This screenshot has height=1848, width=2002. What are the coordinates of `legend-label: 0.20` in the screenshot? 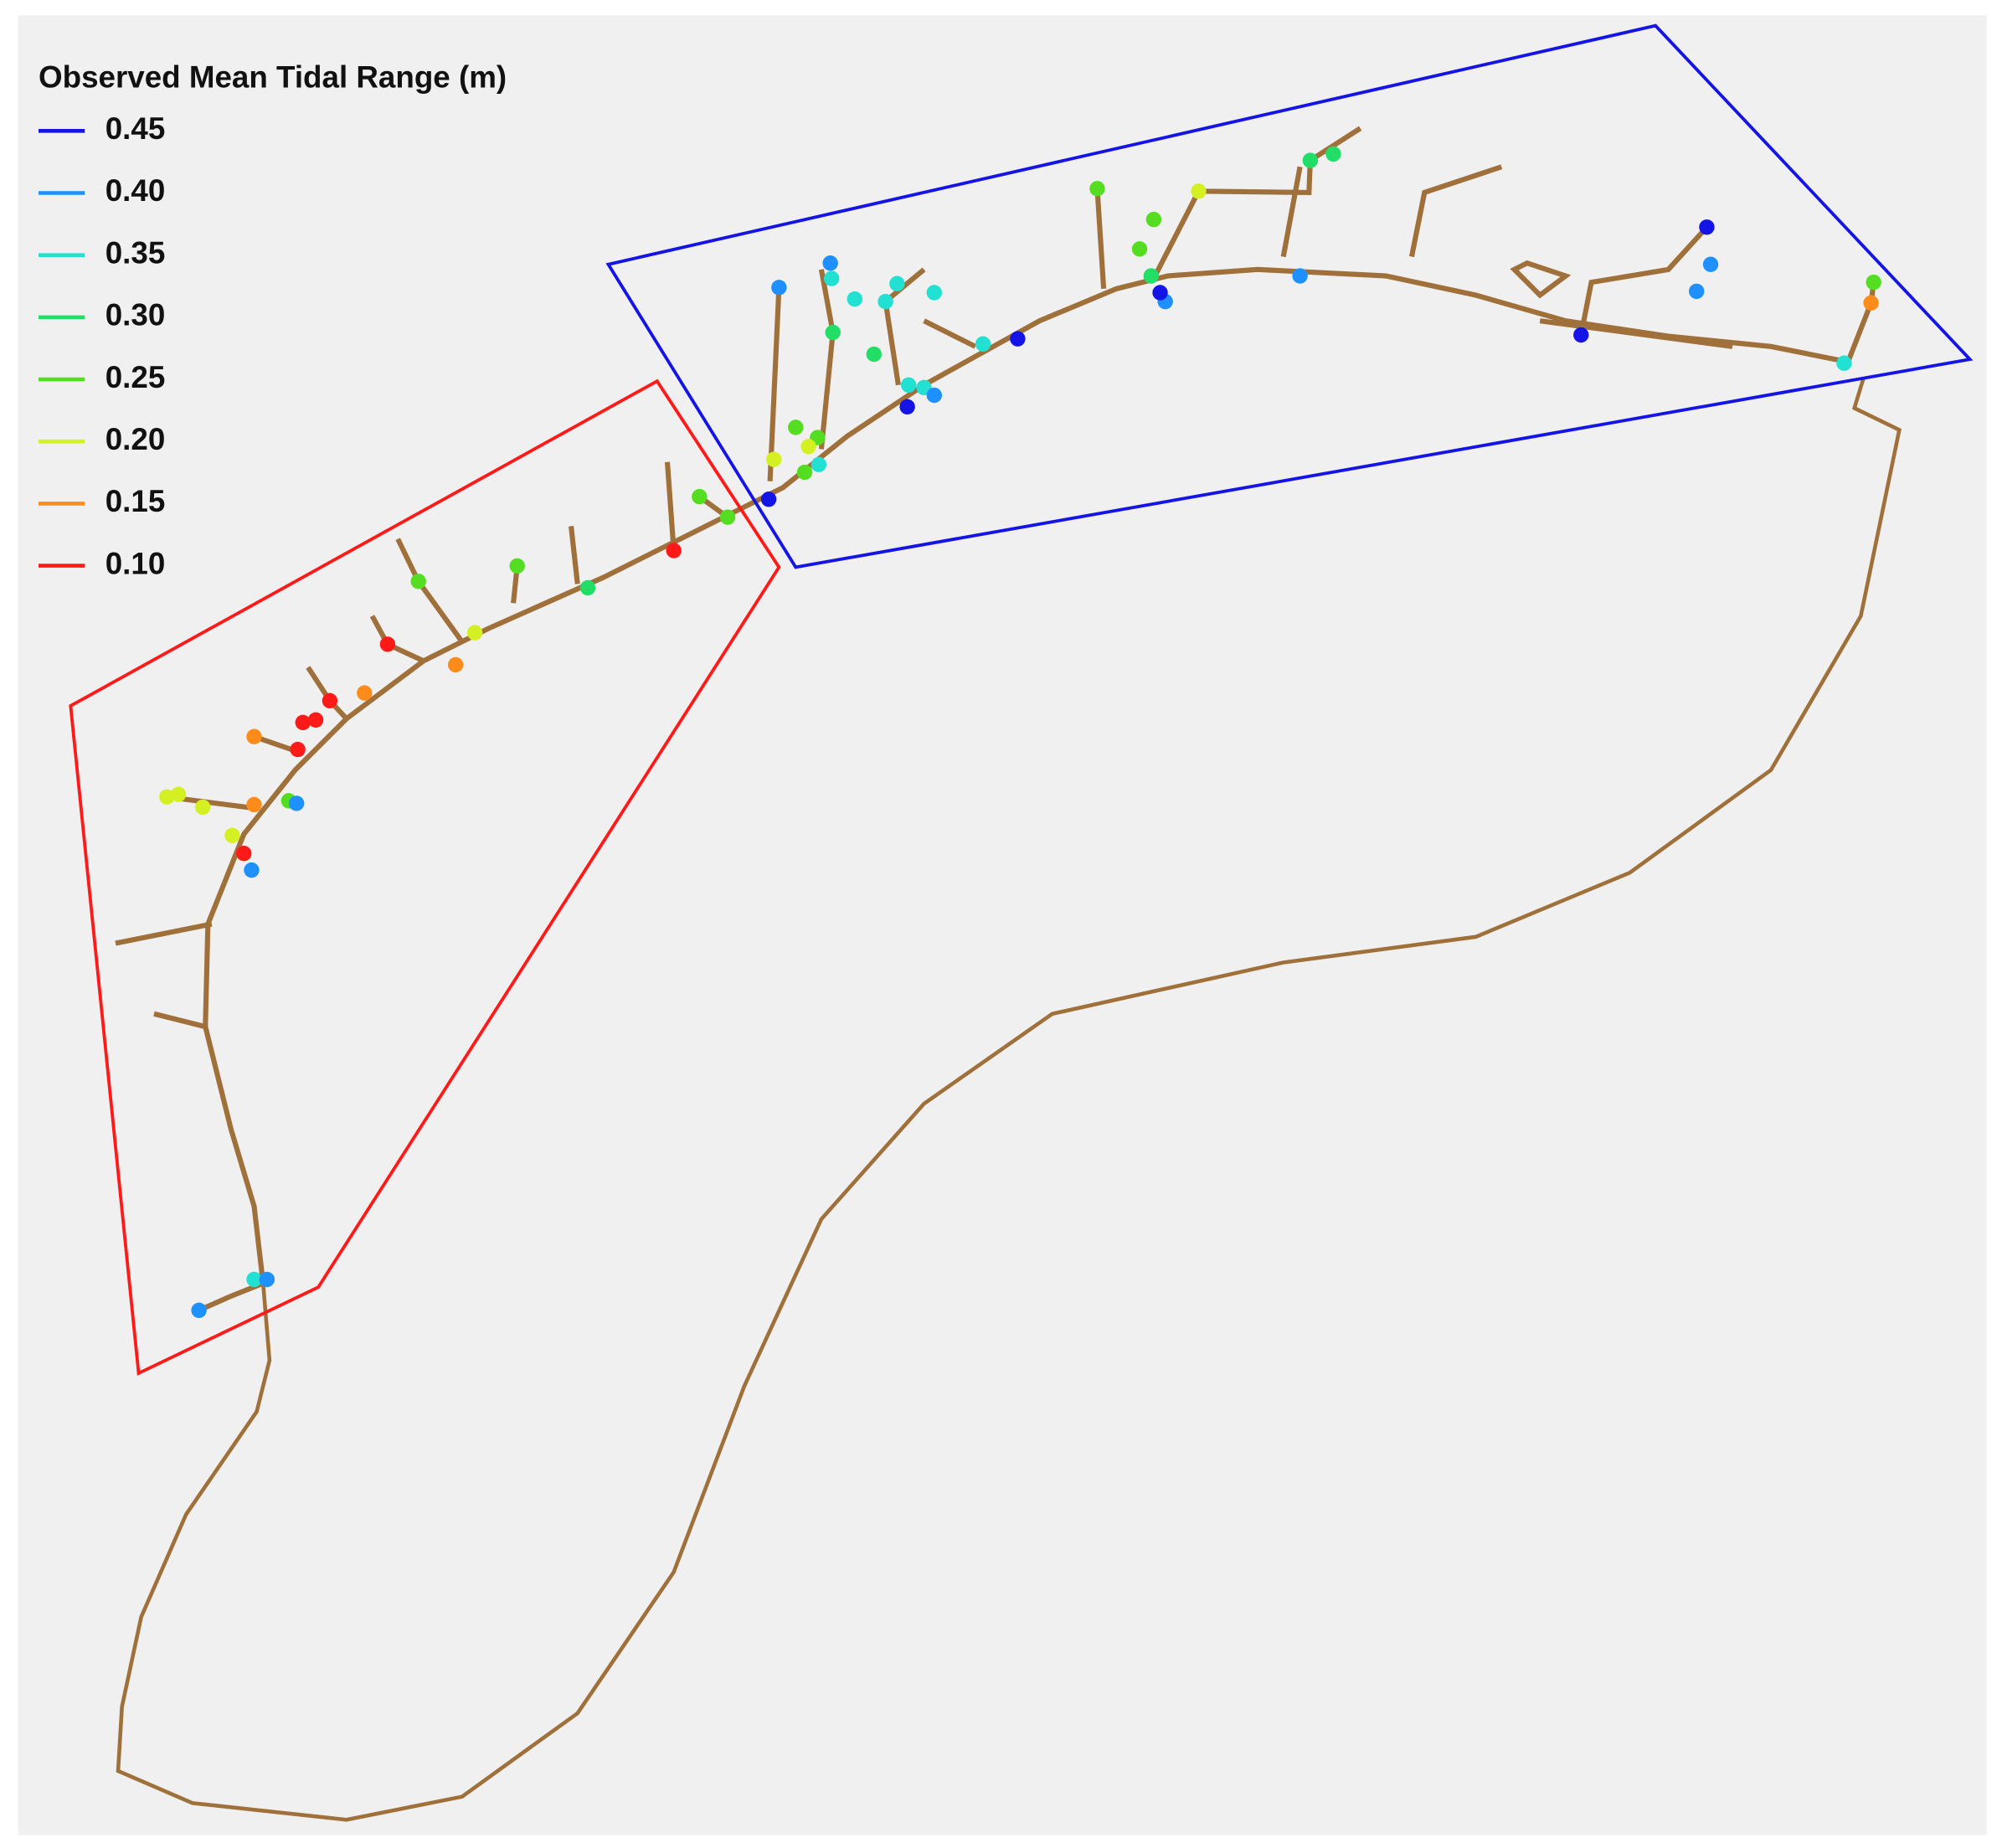 It's located at (136, 439).